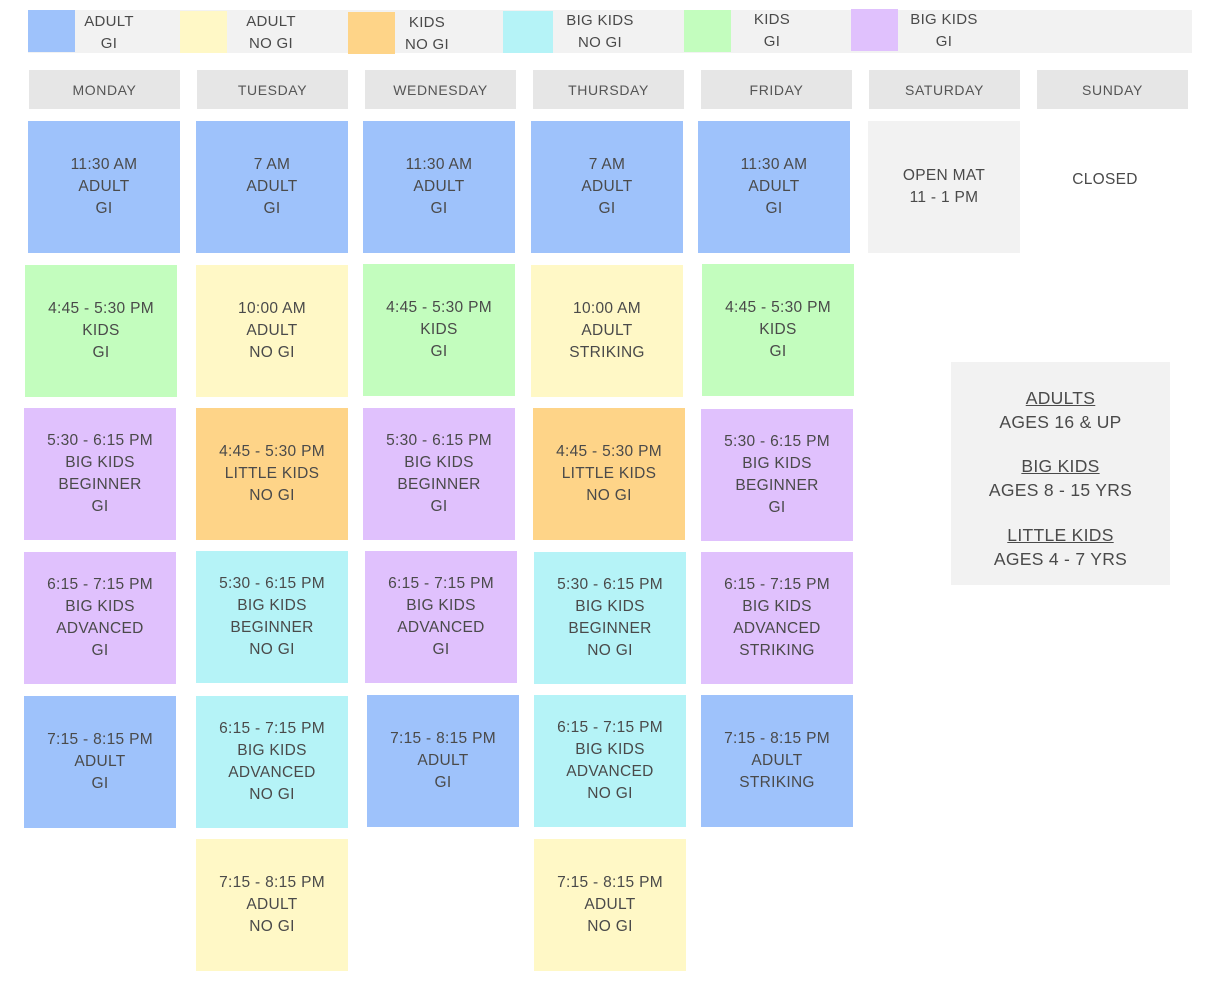 This screenshot has width=1224, height=983. I want to click on legend-swatch-kids-gi, so click(707, 31).